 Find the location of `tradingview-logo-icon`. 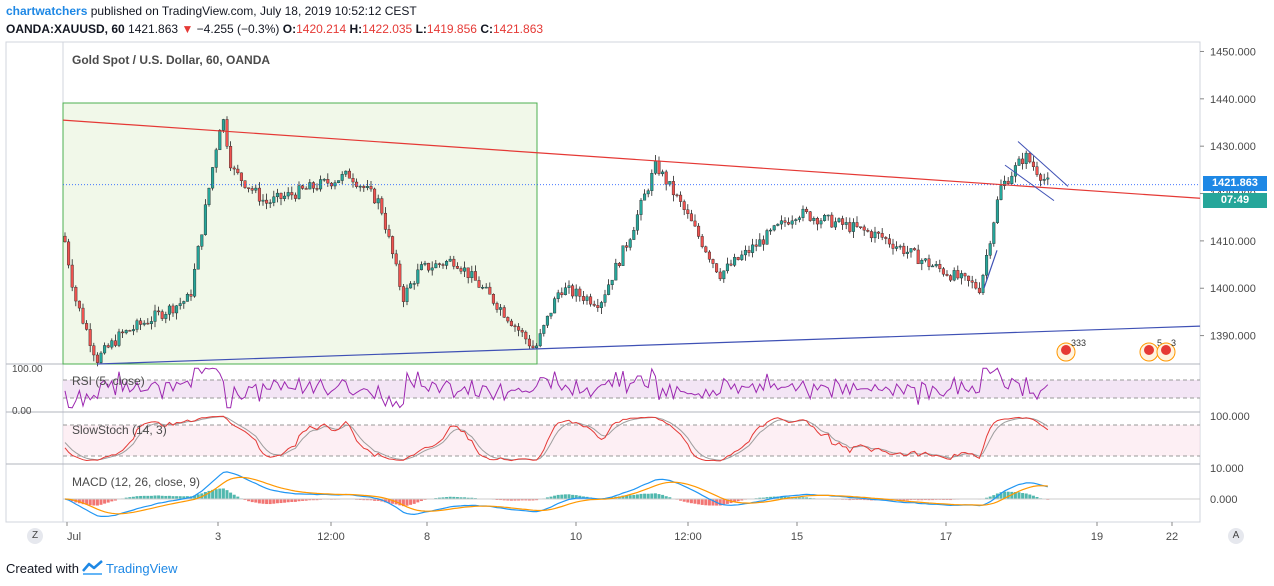

tradingview-logo-icon is located at coordinates (92, 567).